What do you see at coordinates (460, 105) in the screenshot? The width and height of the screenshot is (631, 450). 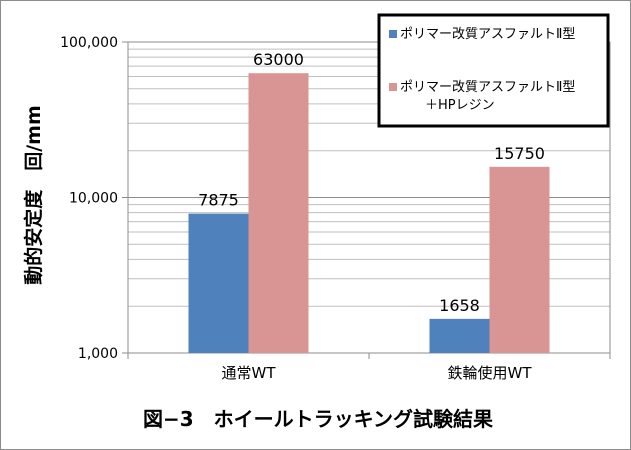 I see `legend-entry-series-2-line2: ＋HPレジン` at bounding box center [460, 105].